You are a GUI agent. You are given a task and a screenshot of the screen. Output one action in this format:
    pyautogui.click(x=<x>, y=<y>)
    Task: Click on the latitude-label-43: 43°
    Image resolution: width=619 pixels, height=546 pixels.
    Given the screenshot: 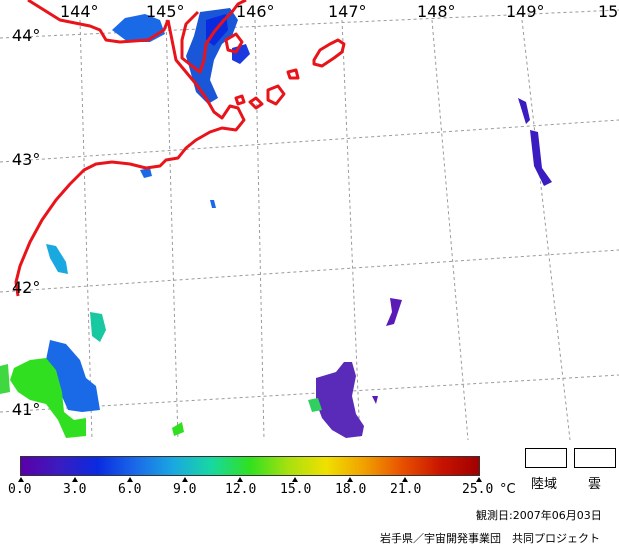 What is the action you would take?
    pyautogui.click(x=26, y=159)
    